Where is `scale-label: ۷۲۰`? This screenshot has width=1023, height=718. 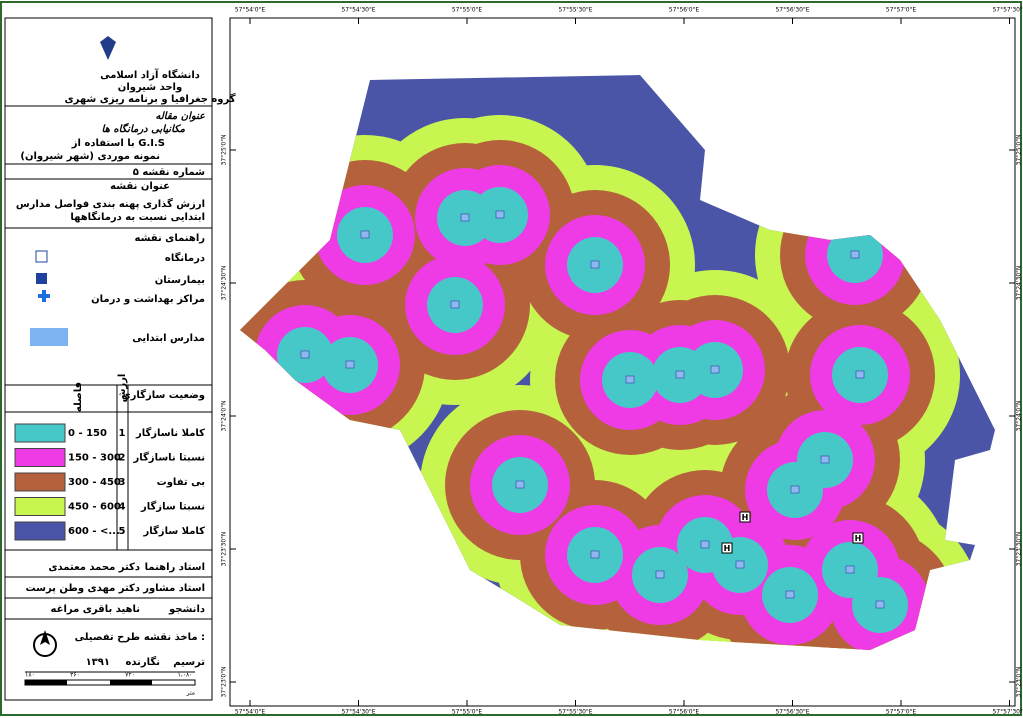 scale-label: ۷۲۰ is located at coordinates (130, 675).